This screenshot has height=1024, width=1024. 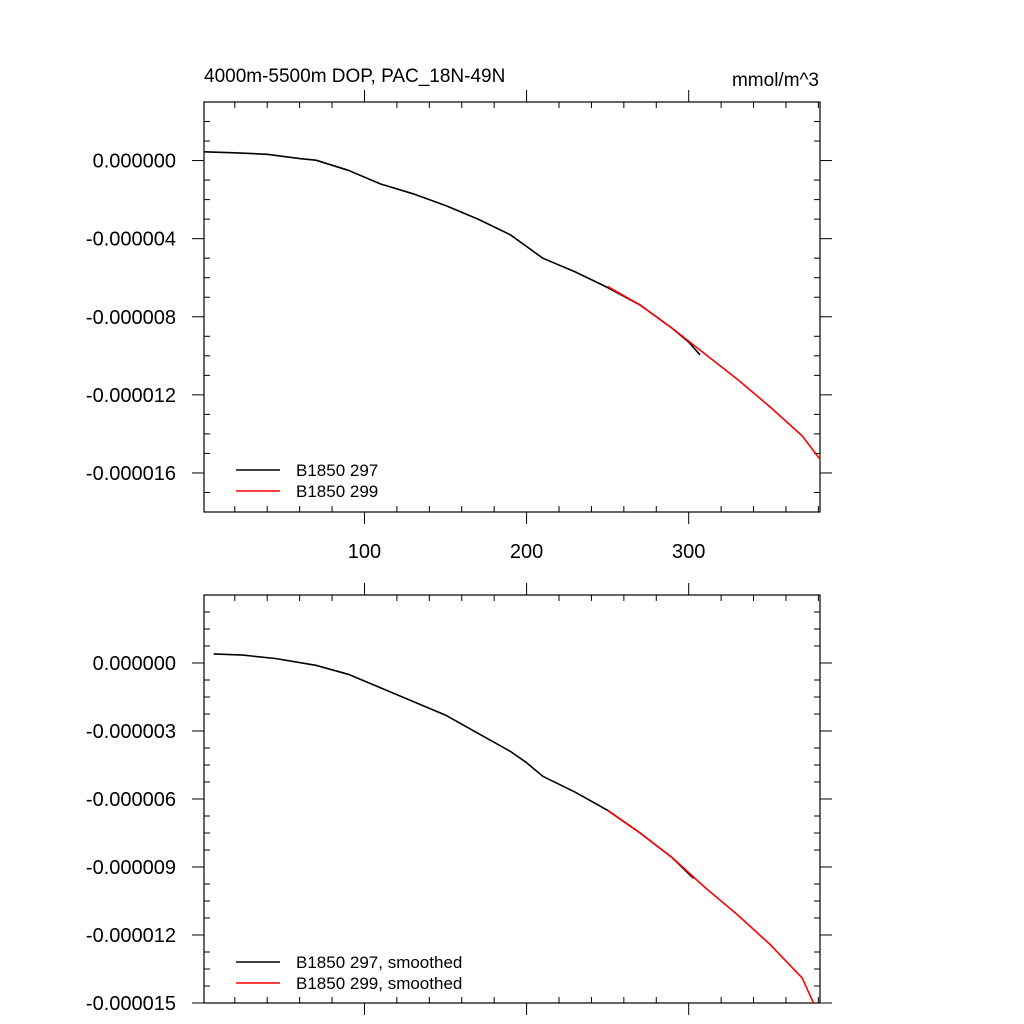 What do you see at coordinates (688, 552) in the screenshot?
I see `x-tick-label: 300` at bounding box center [688, 552].